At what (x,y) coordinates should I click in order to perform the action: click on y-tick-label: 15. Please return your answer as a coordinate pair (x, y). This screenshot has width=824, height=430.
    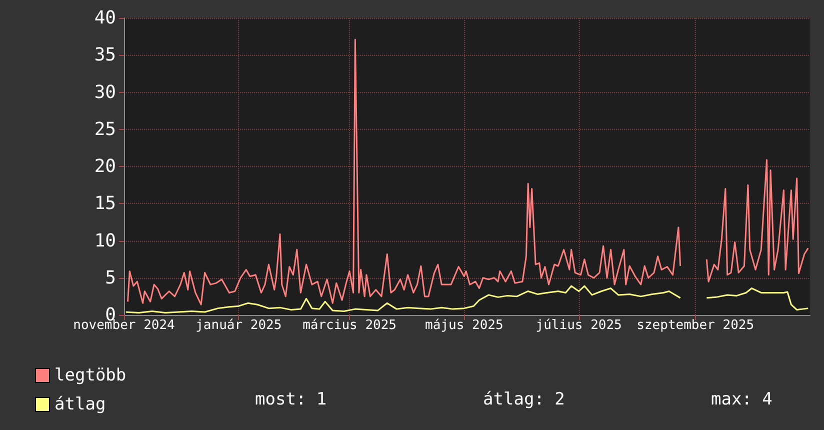
    Looking at the image, I should click on (105, 203).